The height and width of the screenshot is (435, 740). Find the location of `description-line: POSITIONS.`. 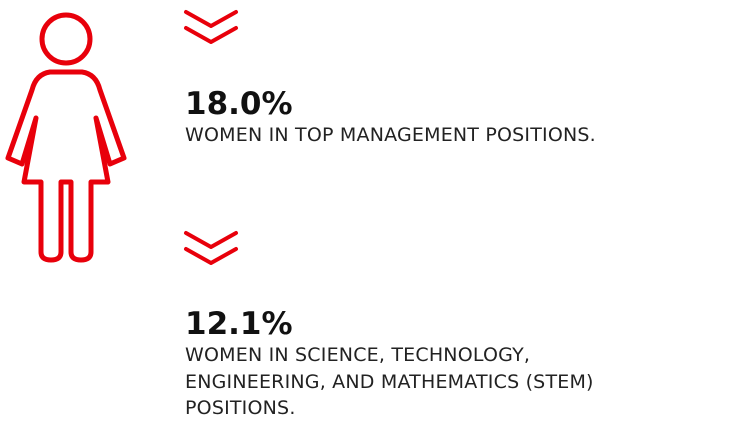

description-line: POSITIONS. is located at coordinates (240, 408).